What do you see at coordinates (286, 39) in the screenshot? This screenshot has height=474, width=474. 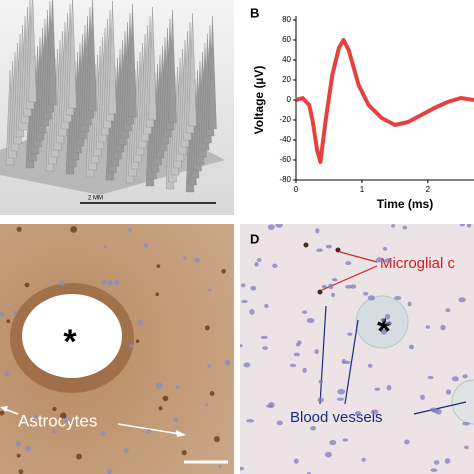 I see `y-tick-label: 60` at bounding box center [286, 39].